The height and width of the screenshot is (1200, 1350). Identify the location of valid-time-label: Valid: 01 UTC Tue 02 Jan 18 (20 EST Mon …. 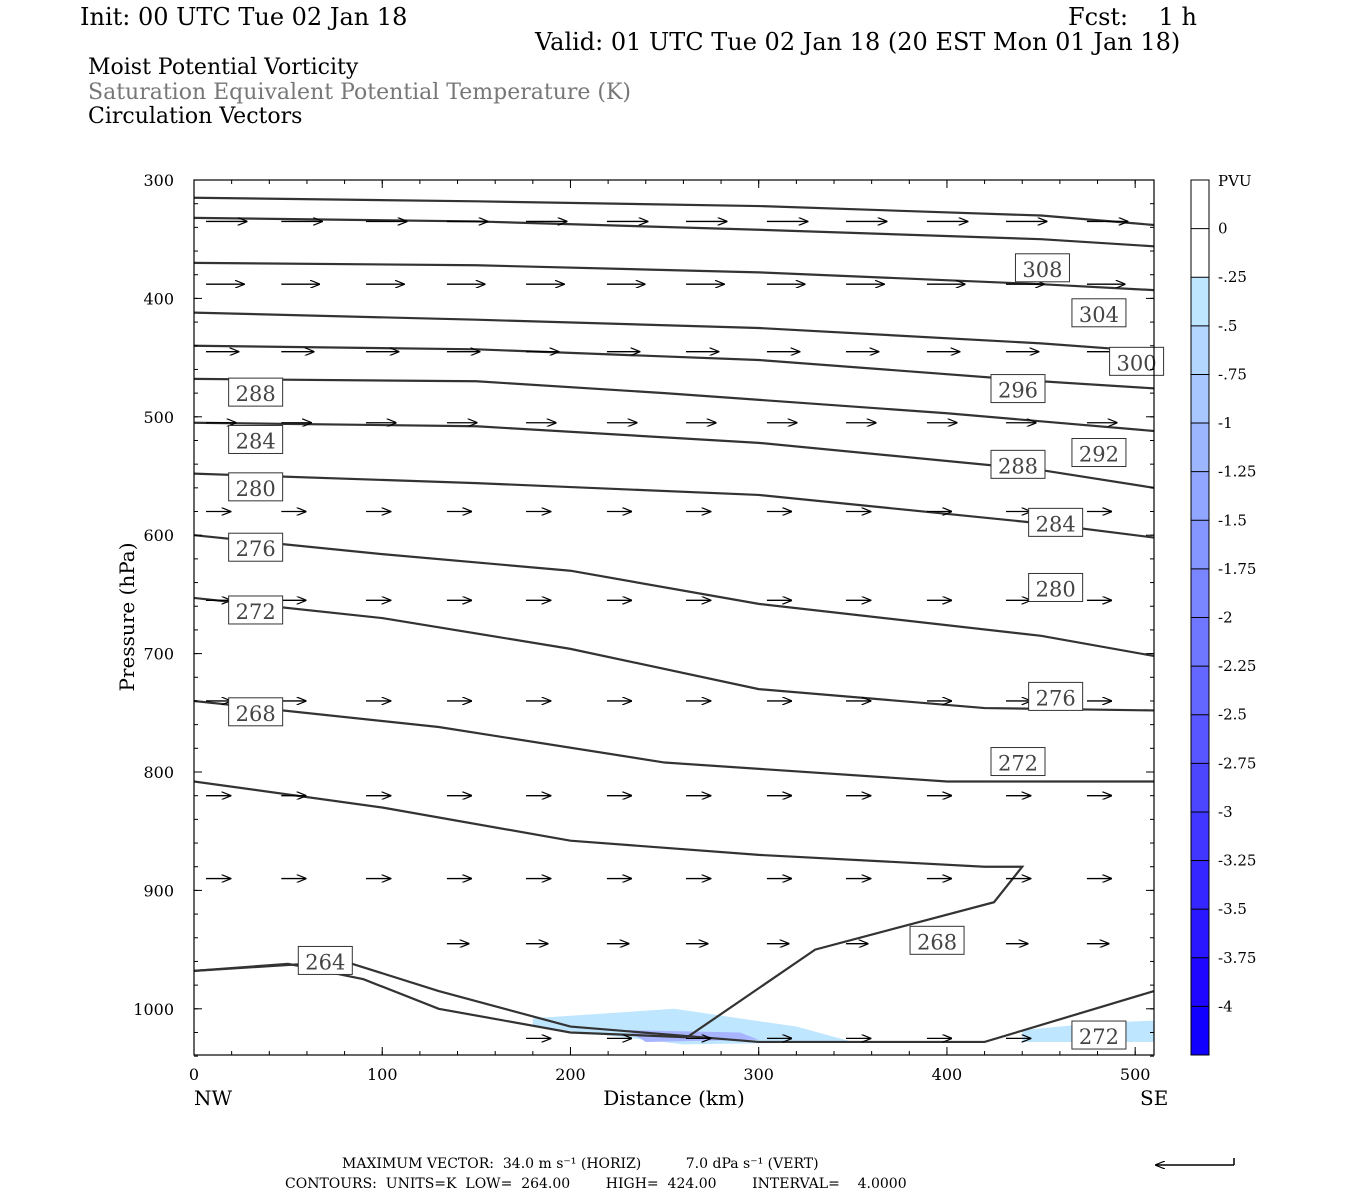
(858, 42).